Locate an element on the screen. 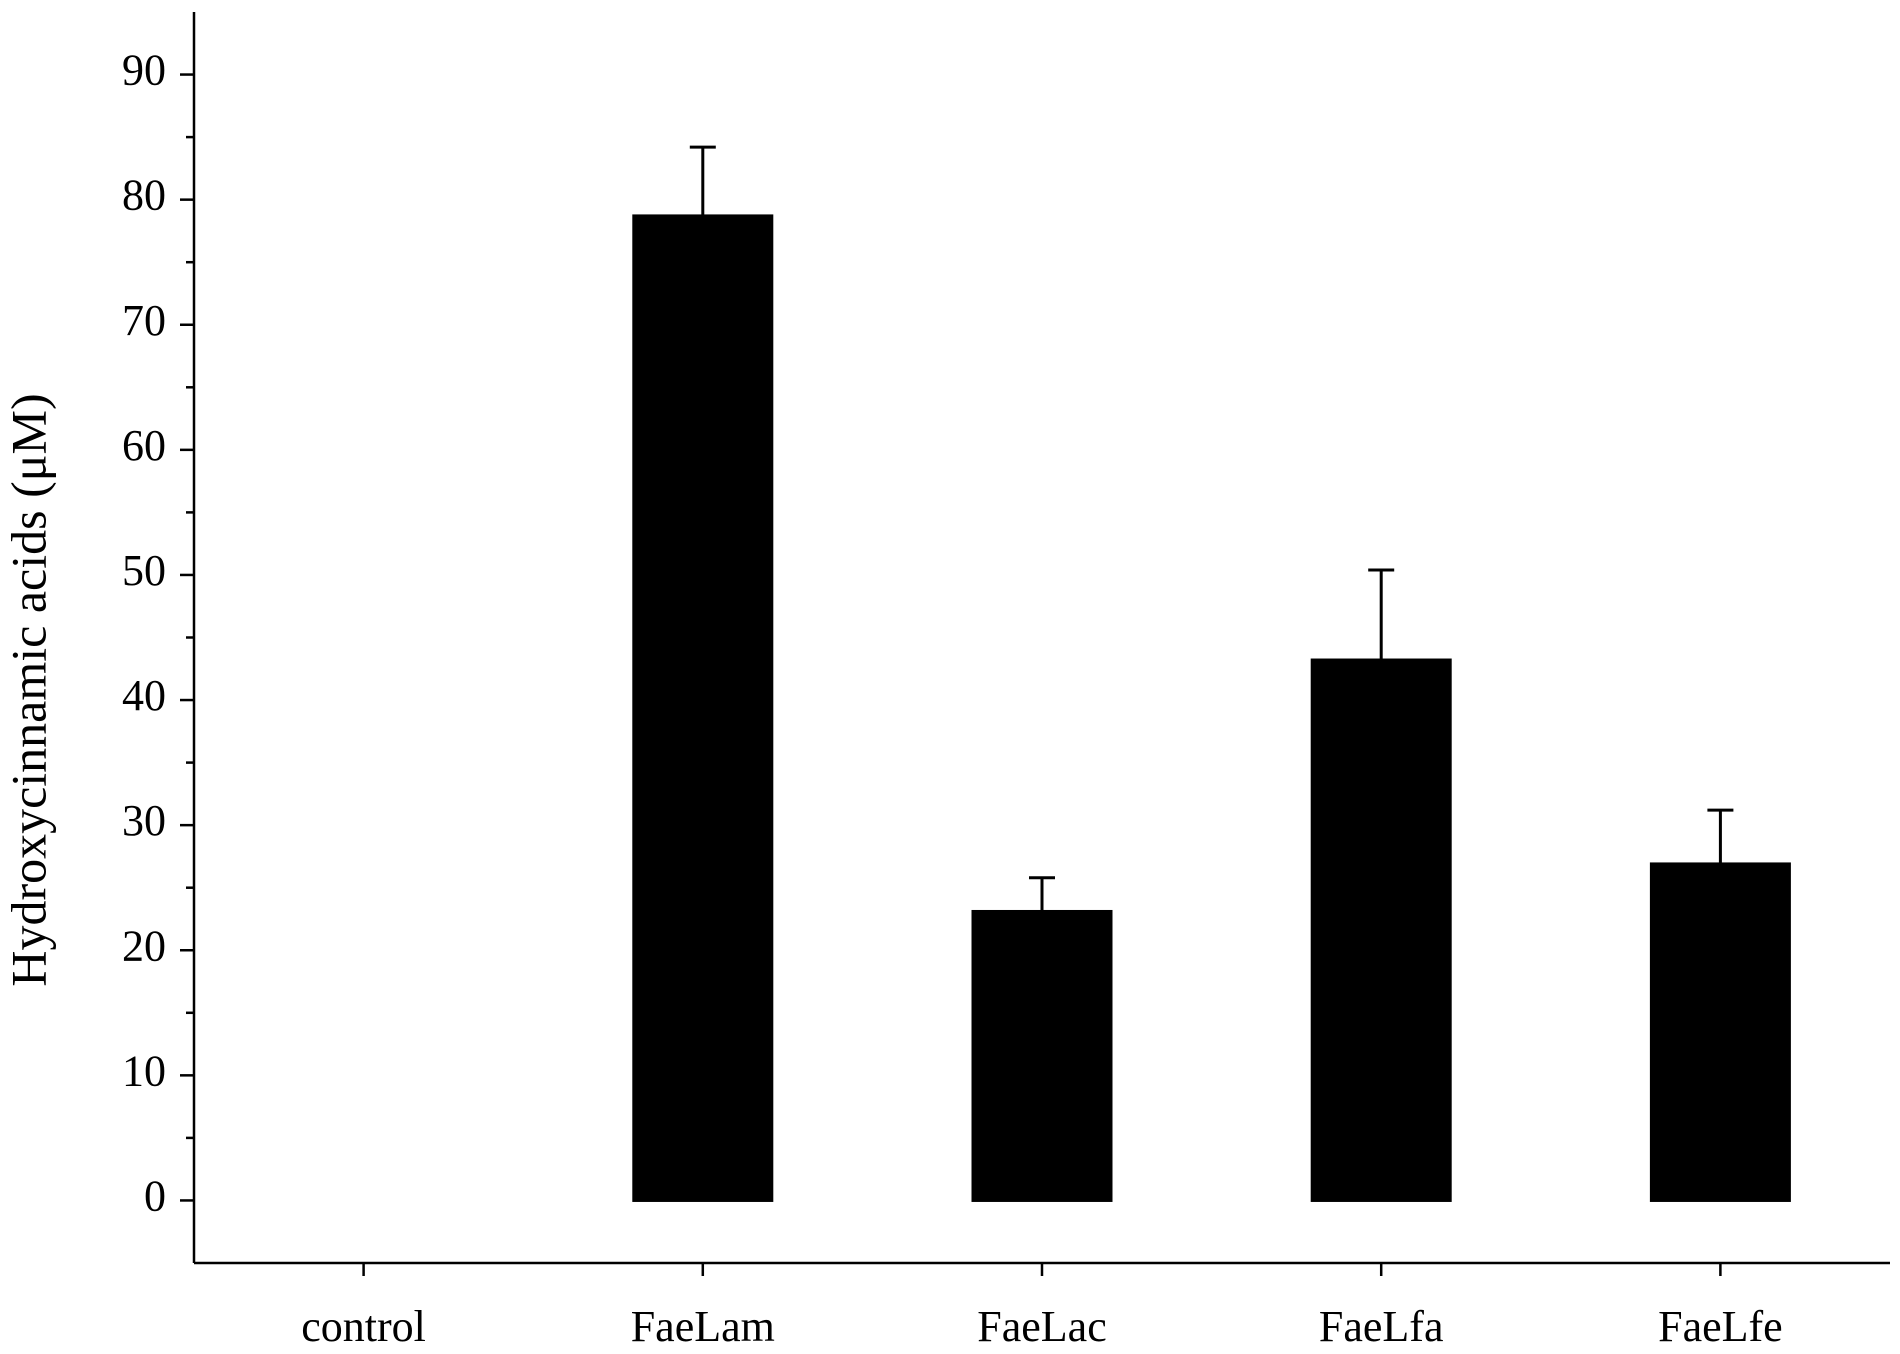 Image resolution: width=1900 pixels, height=1354 pixels. y-tick-label: 0 is located at coordinates (155, 1196).